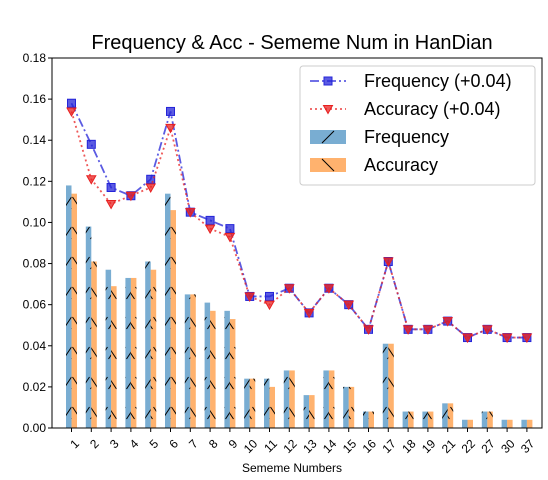 The width and height of the screenshot is (548, 480). Describe the element at coordinates (193, 443) in the screenshot. I see `x-tick-label-7: 7` at that location.